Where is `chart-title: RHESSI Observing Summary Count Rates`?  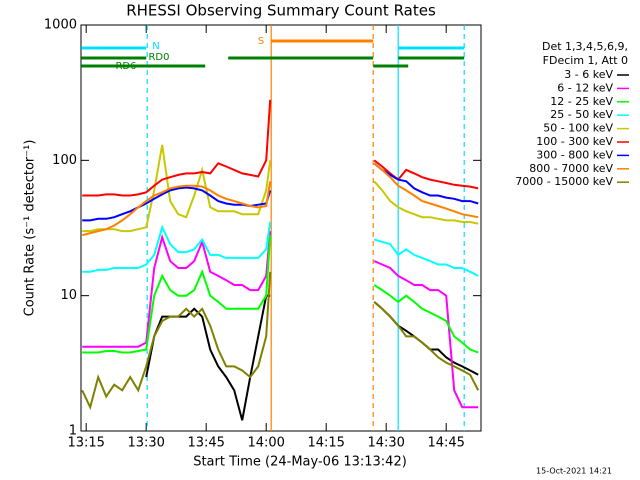 chart-title: RHESSI Observing Summary Count Rates is located at coordinates (281, 11).